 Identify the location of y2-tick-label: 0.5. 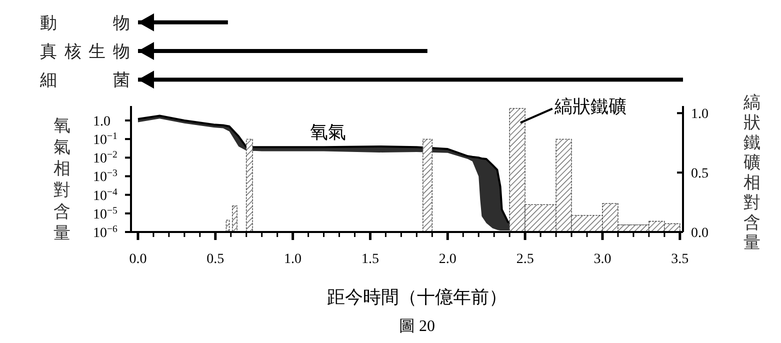
(699, 174).